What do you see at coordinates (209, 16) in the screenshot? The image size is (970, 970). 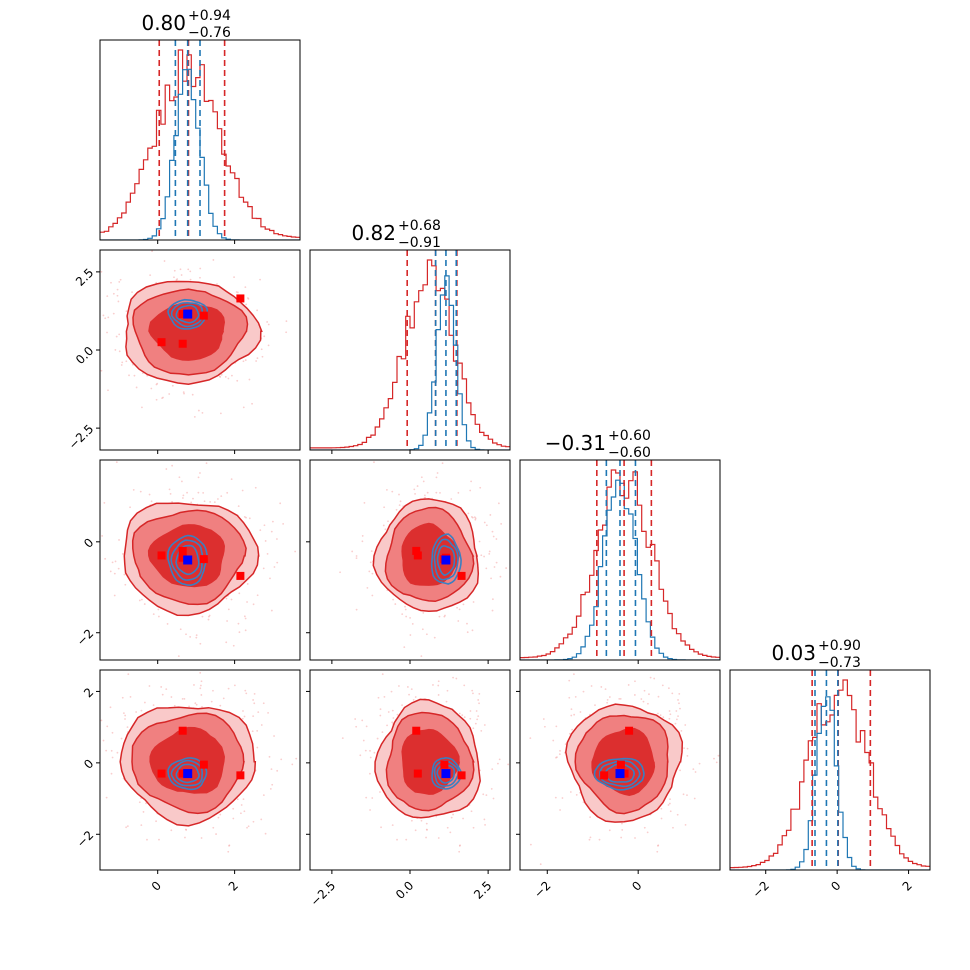 I see `title-plus-1: +0.94` at bounding box center [209, 16].